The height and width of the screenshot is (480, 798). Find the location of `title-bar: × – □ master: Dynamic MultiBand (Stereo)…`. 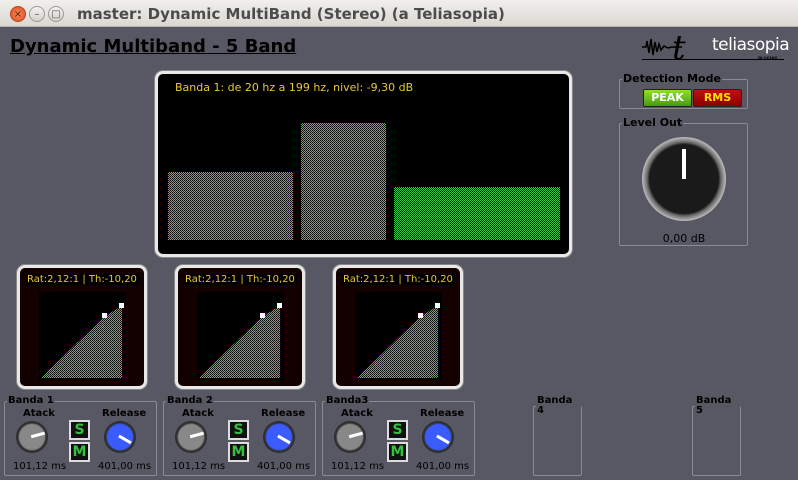

title-bar: × – □ master: Dynamic MultiBand (Stereo)… is located at coordinates (399, 13).